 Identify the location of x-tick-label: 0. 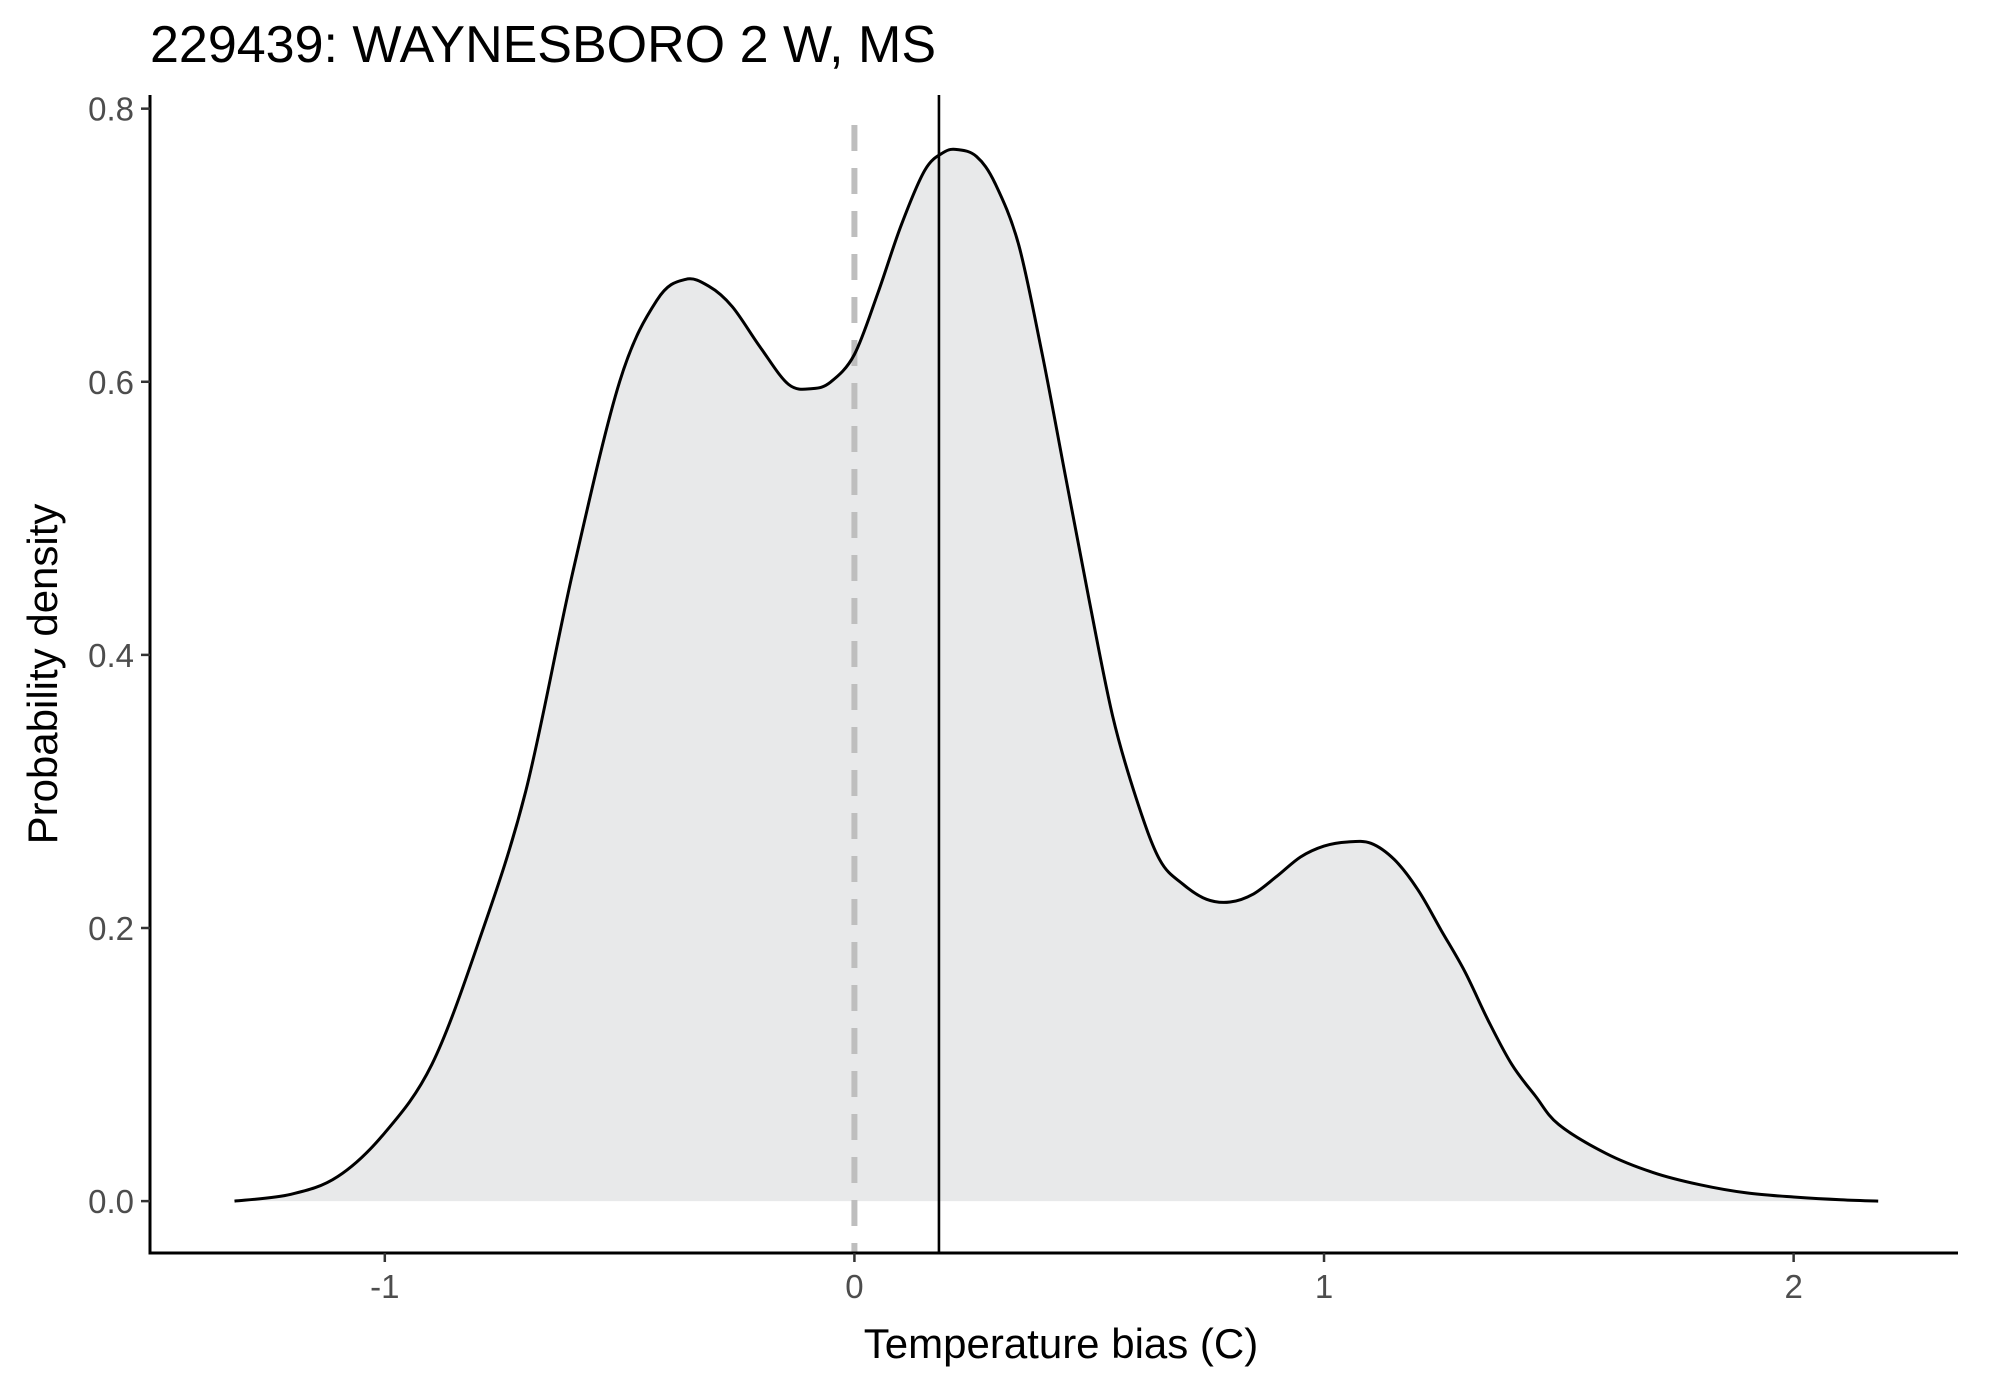
(854, 1286).